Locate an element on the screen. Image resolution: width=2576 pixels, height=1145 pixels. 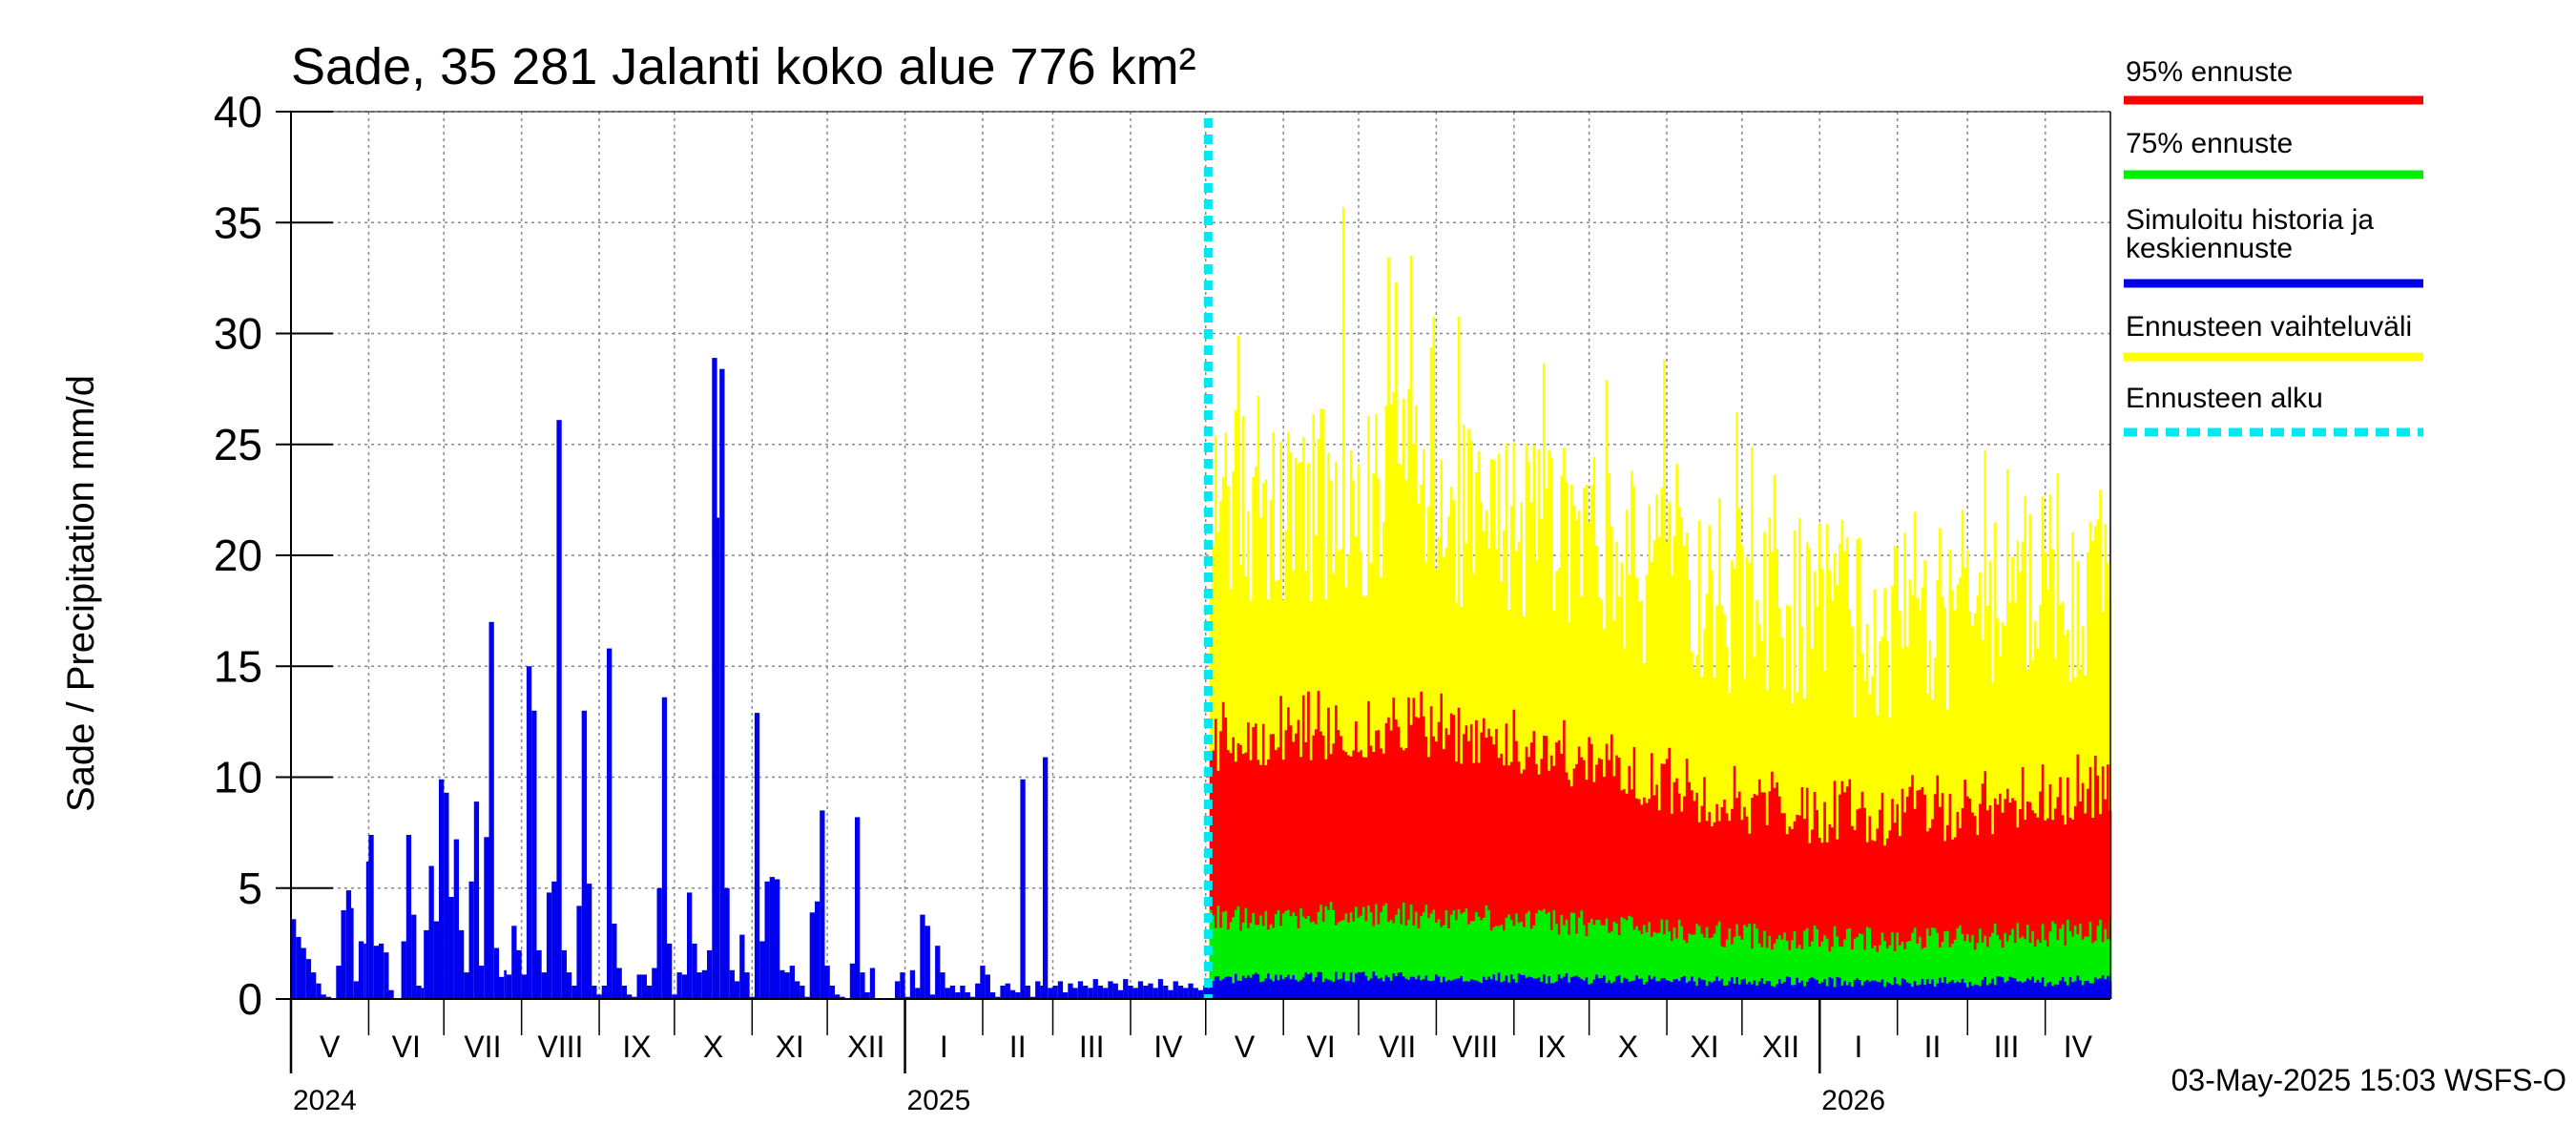
y-tick-label: 40 is located at coordinates (238, 112).